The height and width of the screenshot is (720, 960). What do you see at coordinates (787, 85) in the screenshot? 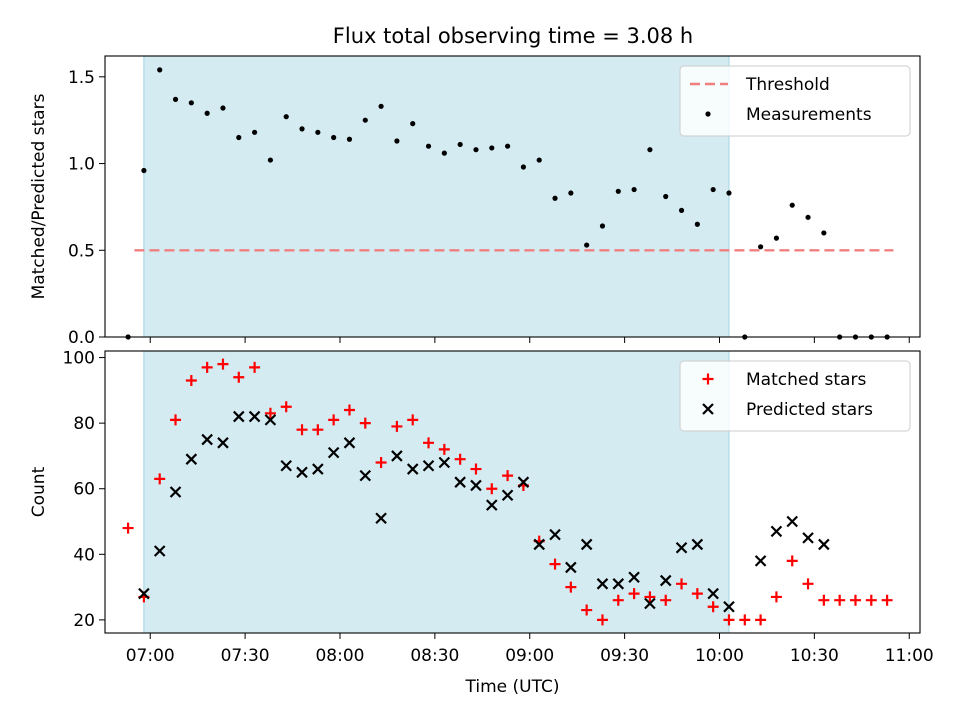
I see `legend-label: Threshold` at bounding box center [787, 85].